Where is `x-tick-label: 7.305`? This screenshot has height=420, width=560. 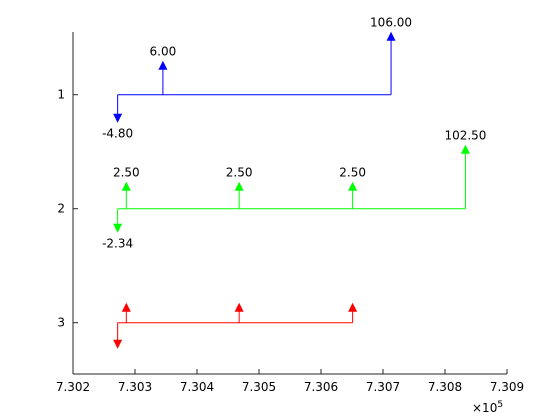 x-tick-label: 7.305 is located at coordinates (259, 387).